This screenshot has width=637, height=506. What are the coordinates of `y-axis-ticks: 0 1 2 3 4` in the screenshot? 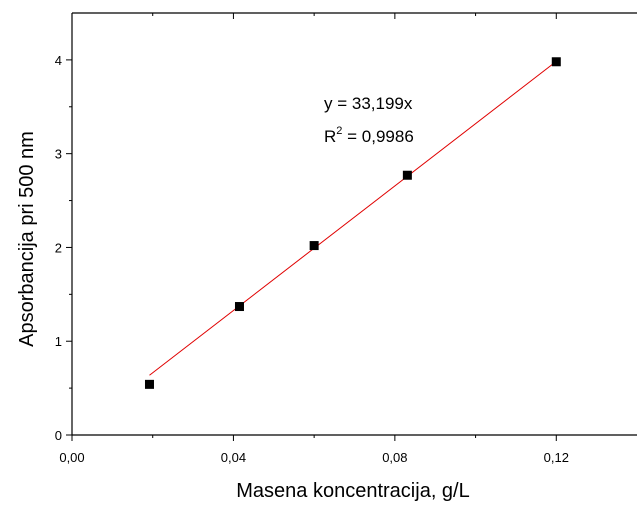 It's located at (63, 248).